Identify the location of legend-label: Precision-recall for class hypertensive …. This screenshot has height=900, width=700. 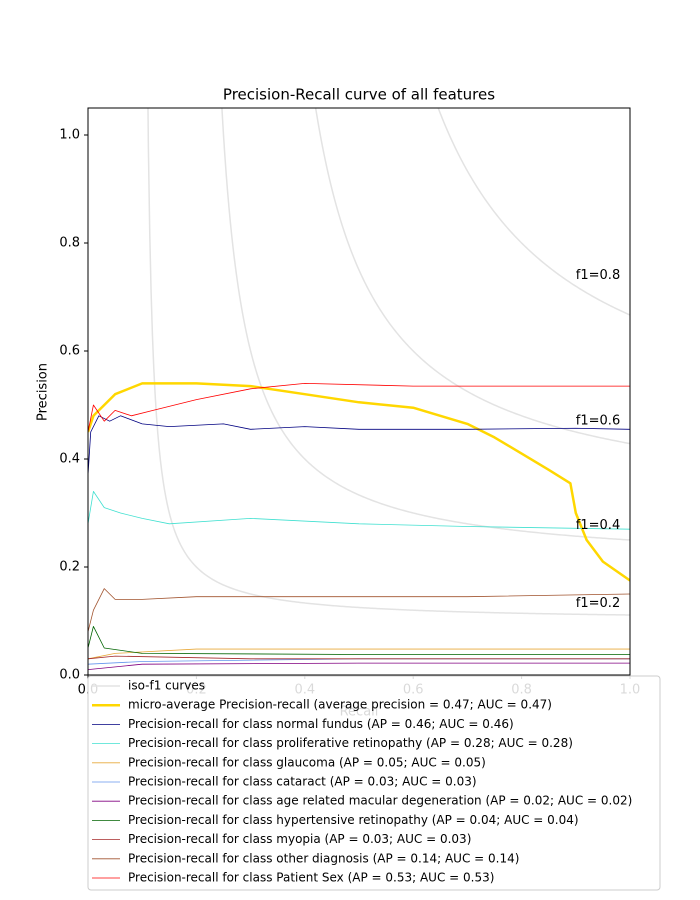
(353, 820).